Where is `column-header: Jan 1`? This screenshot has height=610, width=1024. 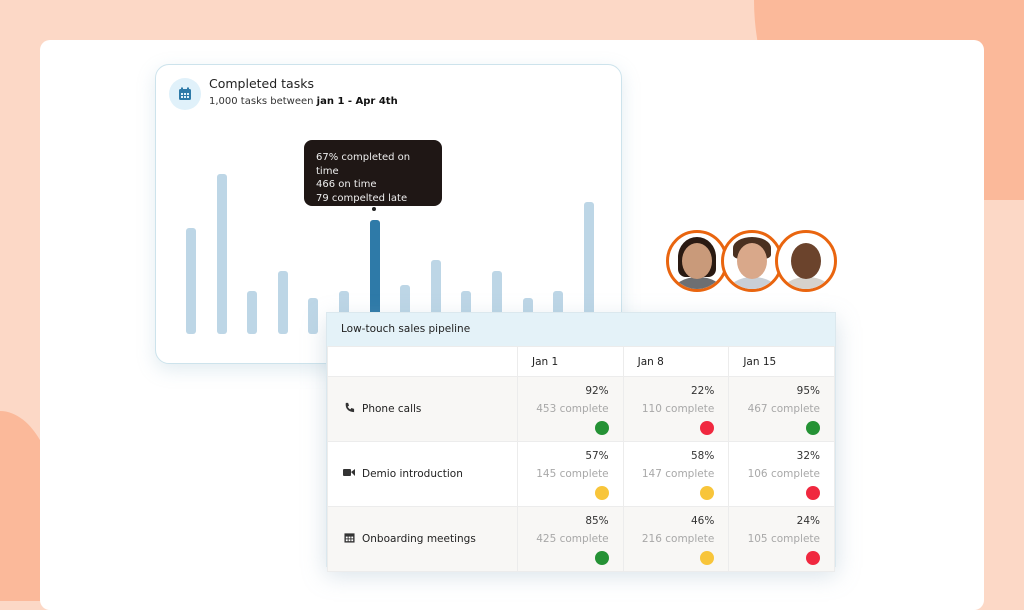
column-header: Jan 1 is located at coordinates (570, 361).